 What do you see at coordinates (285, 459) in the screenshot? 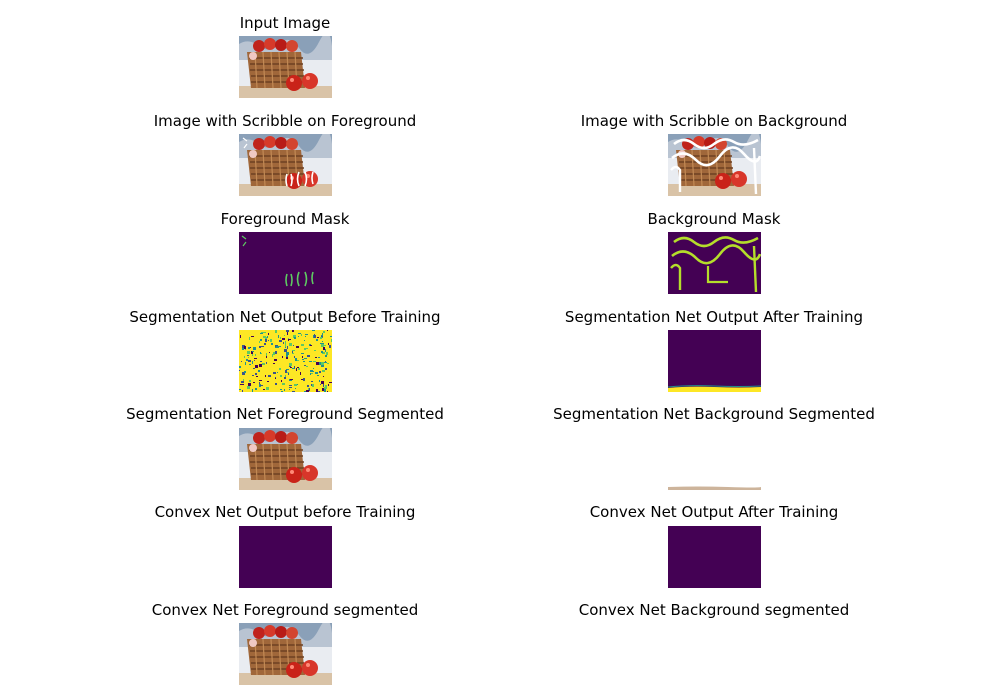
I see `segmentation-foreground-image` at bounding box center [285, 459].